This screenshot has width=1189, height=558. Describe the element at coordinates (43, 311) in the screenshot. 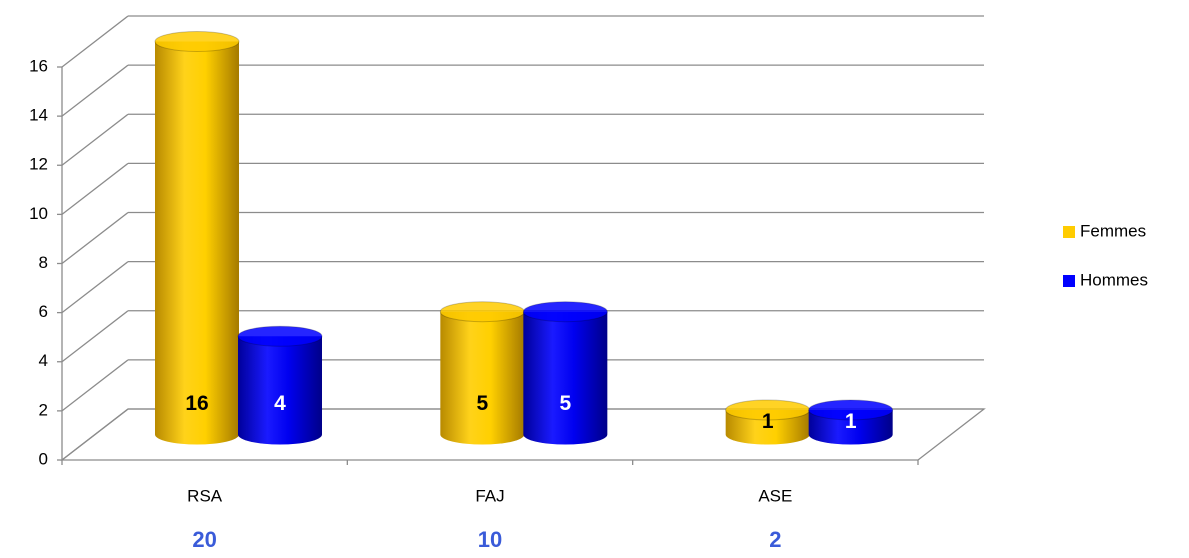

I see `y-tick-label: 6` at that location.